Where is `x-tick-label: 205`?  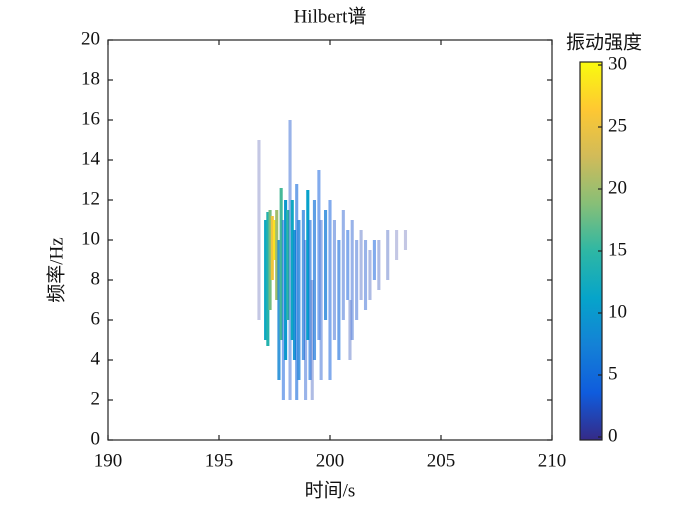 x-tick-label: 205 is located at coordinates (441, 460).